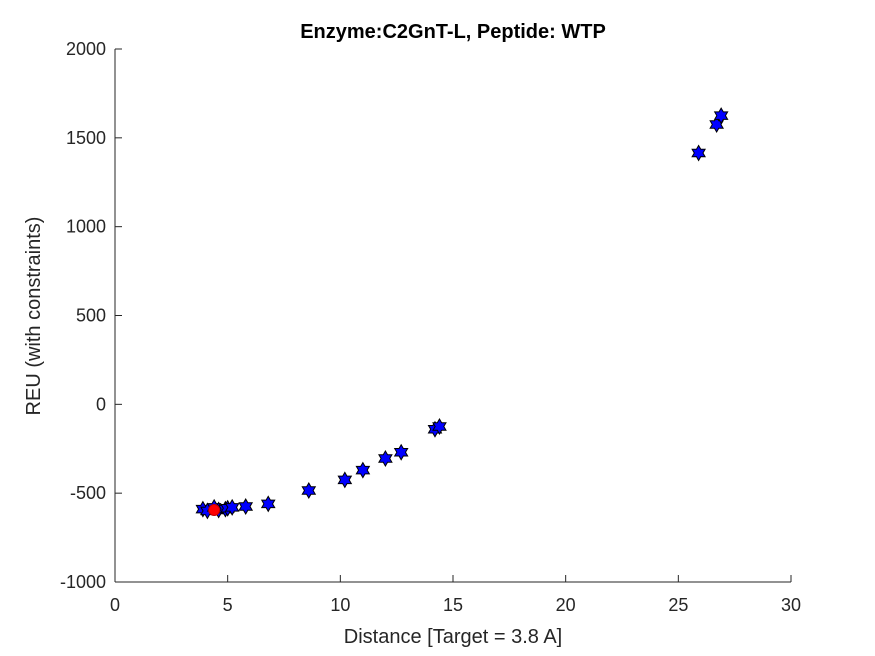  I want to click on x-tick-label: 30, so click(791, 605).